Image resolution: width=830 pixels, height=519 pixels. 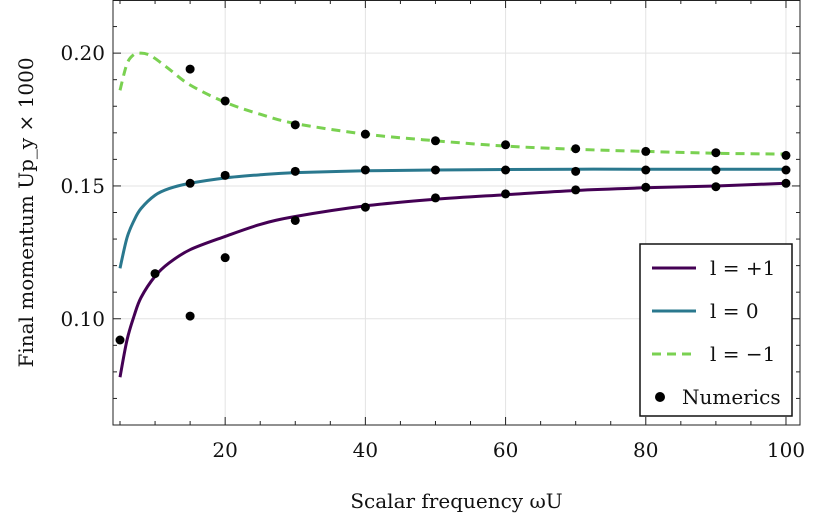 I want to click on legend-box, so click(x=716, y=330).